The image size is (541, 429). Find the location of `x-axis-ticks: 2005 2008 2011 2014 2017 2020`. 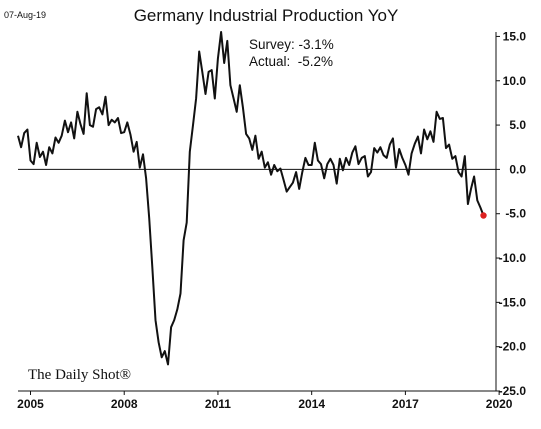

x-axis-ticks: 2005 2008 2011 2014 2017 2020 is located at coordinates (265, 401).